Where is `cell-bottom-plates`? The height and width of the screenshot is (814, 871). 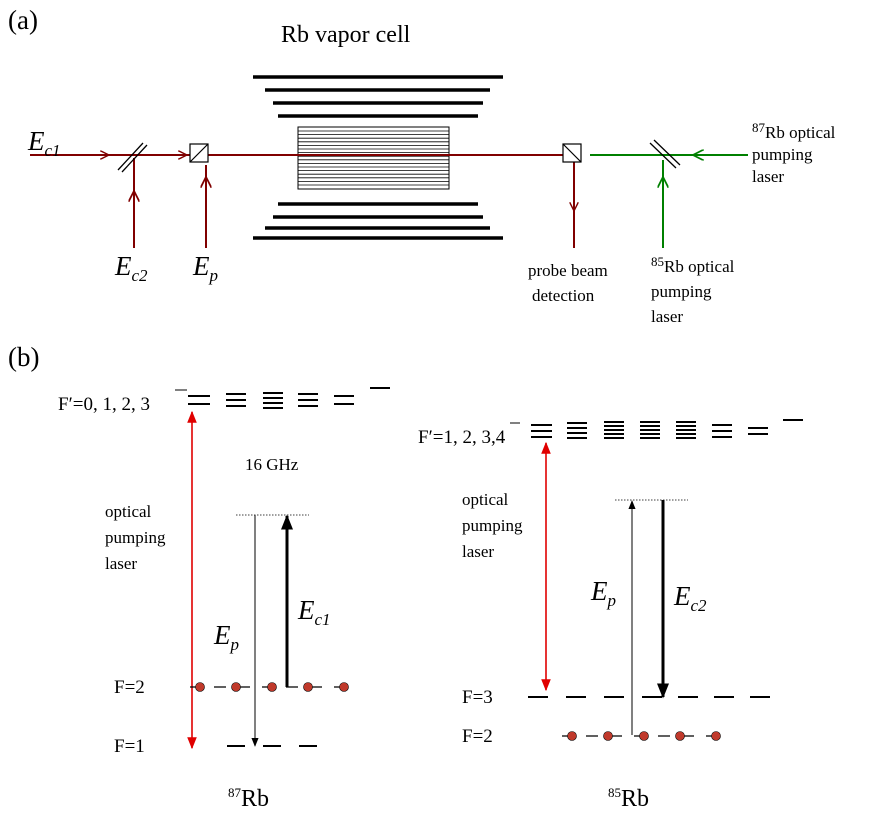 cell-bottom-plates is located at coordinates (378, 221).